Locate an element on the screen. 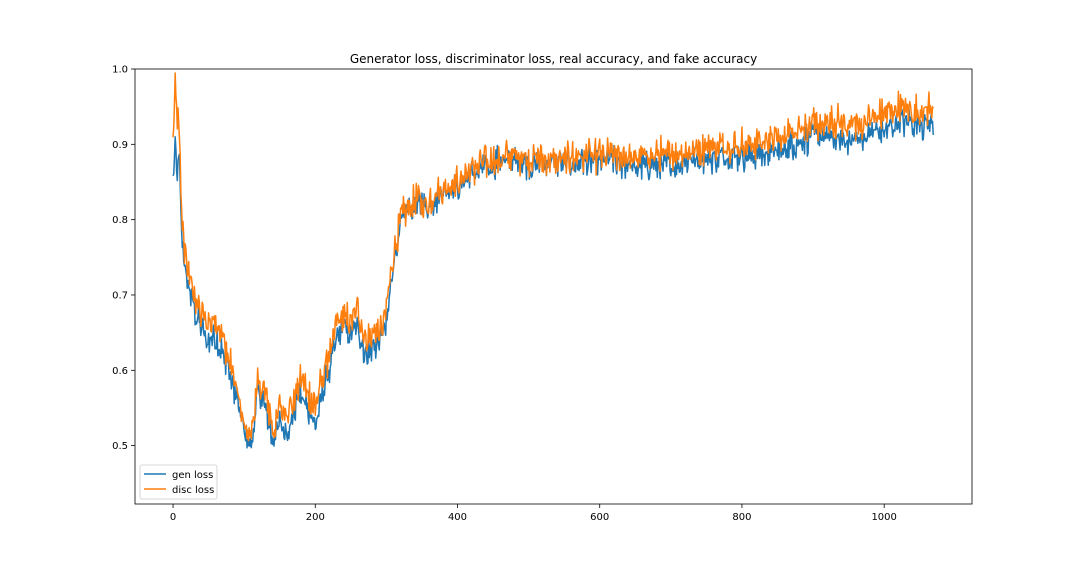 The height and width of the screenshot is (576, 1080). x-tick-label: 600 is located at coordinates (599, 517).